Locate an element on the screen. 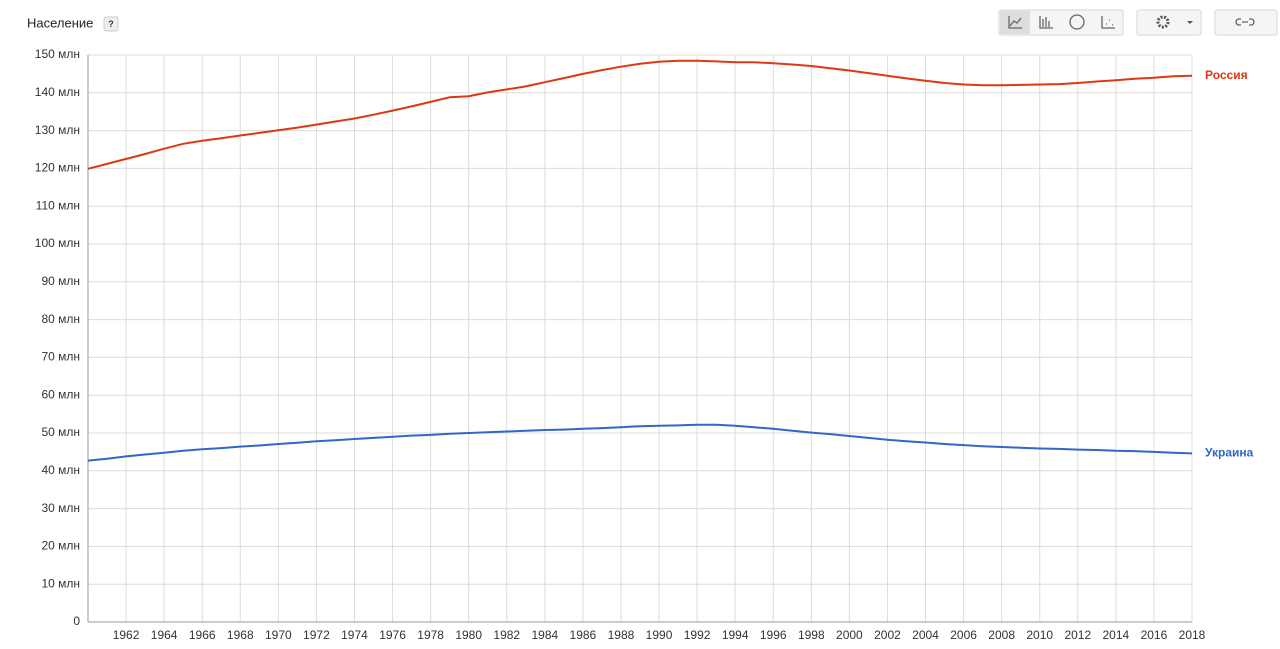  y-tick-label: 50 млн is located at coordinates (60, 432).